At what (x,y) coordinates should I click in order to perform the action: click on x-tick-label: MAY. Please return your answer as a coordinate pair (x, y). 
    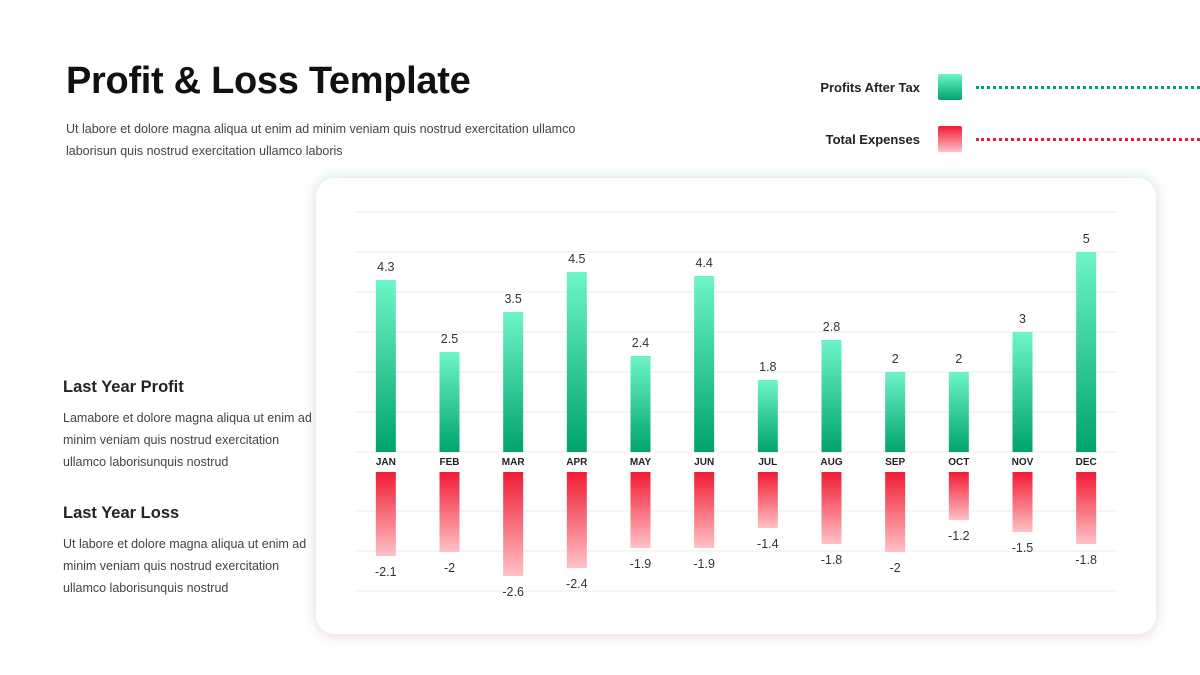
    Looking at the image, I should click on (641, 462).